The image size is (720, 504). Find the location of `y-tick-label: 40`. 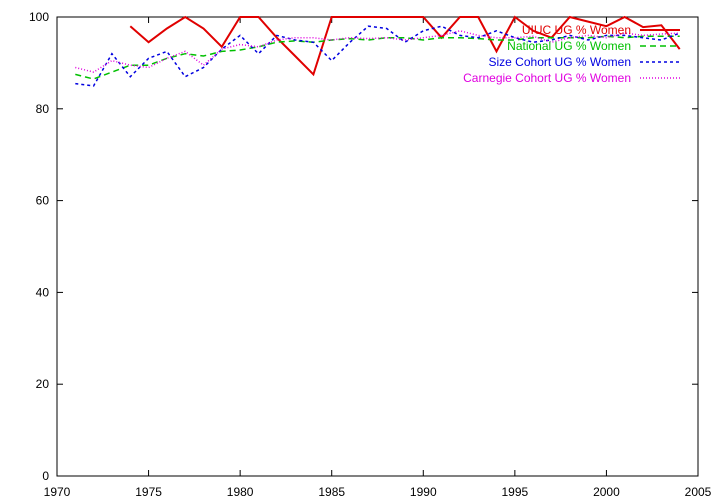

y-tick-label: 40 is located at coordinates (43, 292).